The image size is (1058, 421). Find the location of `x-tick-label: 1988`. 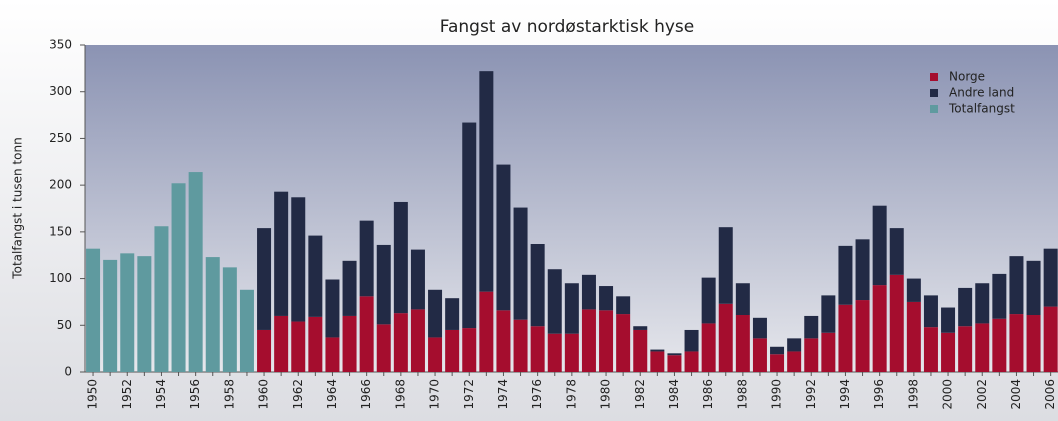

x-tick-label: 1988 is located at coordinates (742, 394).